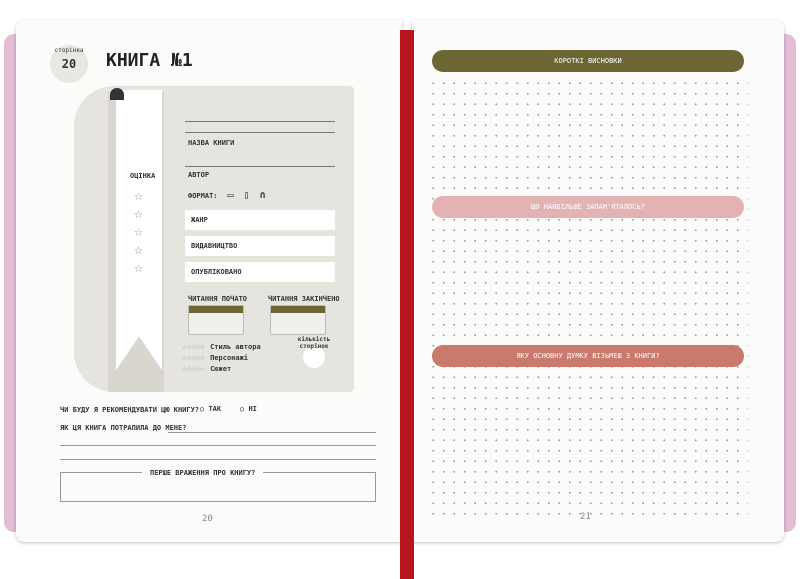  What do you see at coordinates (203, 473) in the screenshot?
I see `first-impression-label: ПЕРШЕ ВРАЖЕННЯ ПРО КНИГУ?` at bounding box center [203, 473].